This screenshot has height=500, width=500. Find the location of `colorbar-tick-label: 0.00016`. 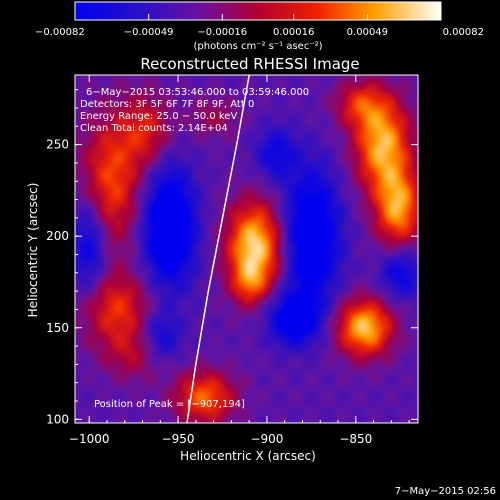

colorbar-tick-label: 0.00016 is located at coordinates (293, 32).